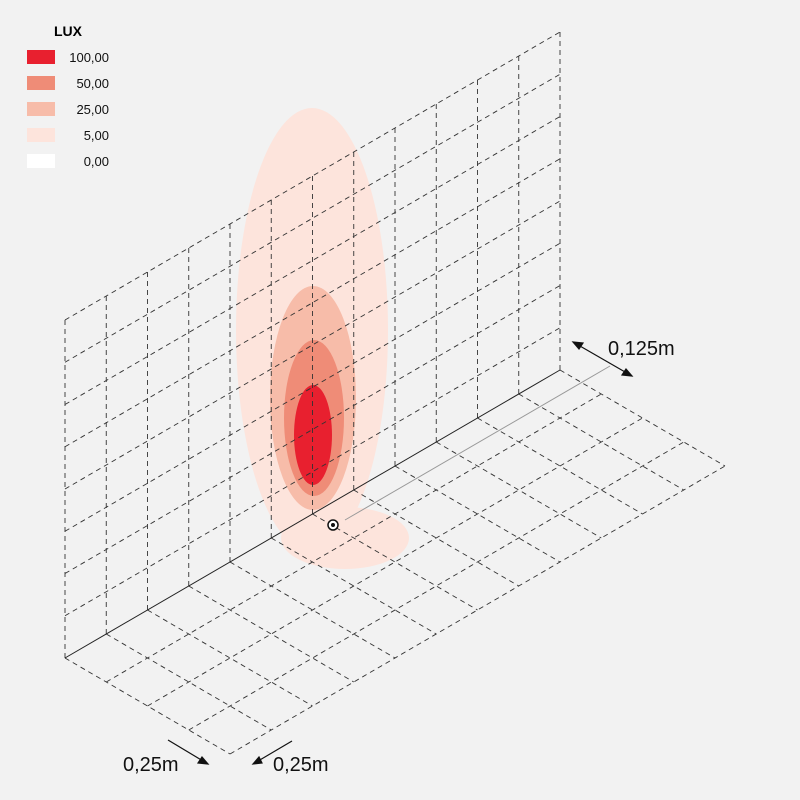 The height and width of the screenshot is (800, 800). What do you see at coordinates (96, 161) in the screenshot?
I see `legend-label: 0,00` at bounding box center [96, 161].